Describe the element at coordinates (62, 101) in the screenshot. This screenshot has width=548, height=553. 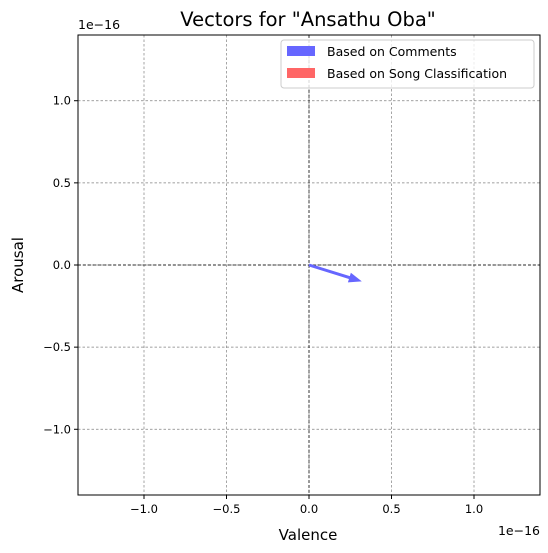
I see `y-tick-label: 1.0` at that location.